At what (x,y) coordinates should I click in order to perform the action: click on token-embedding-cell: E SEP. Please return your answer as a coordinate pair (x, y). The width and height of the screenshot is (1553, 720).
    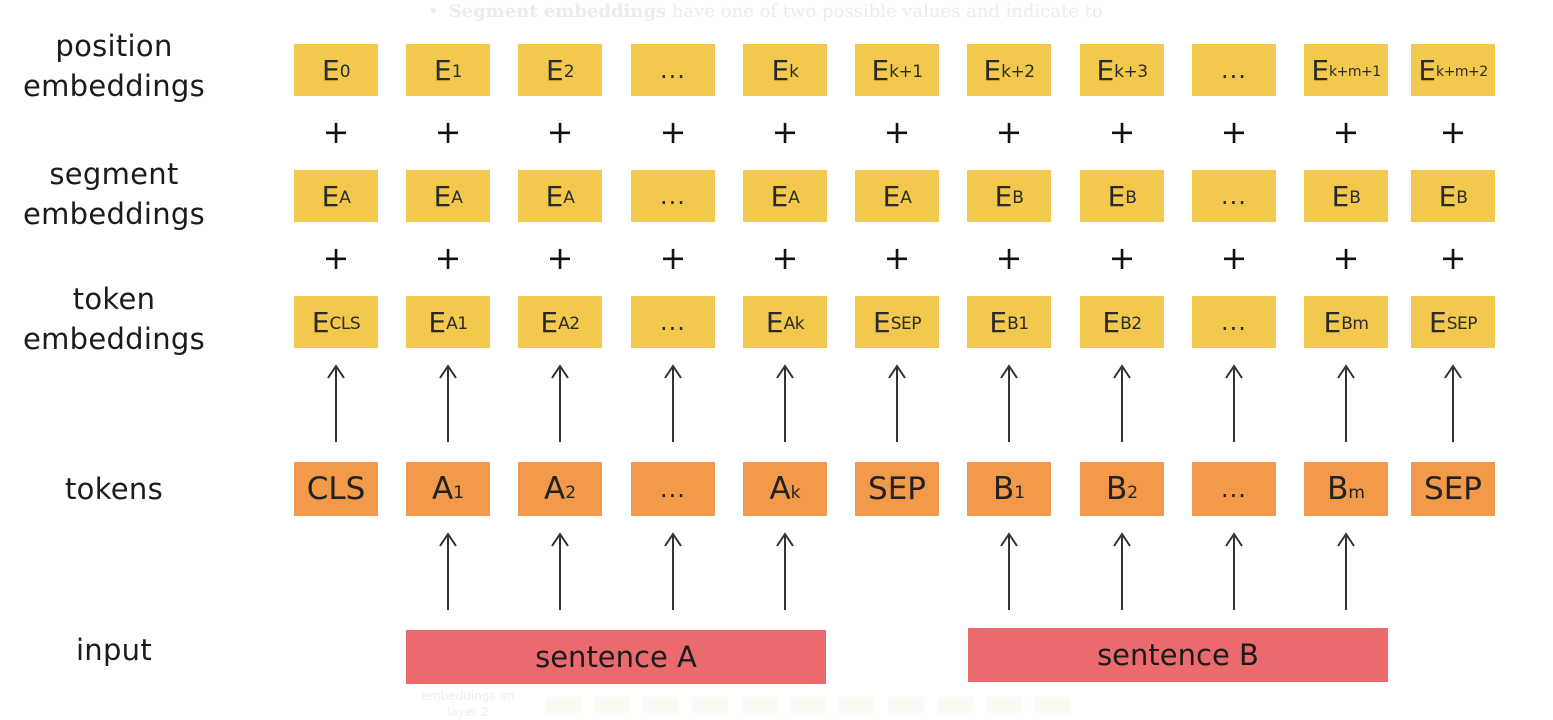
    Looking at the image, I should click on (897, 322).